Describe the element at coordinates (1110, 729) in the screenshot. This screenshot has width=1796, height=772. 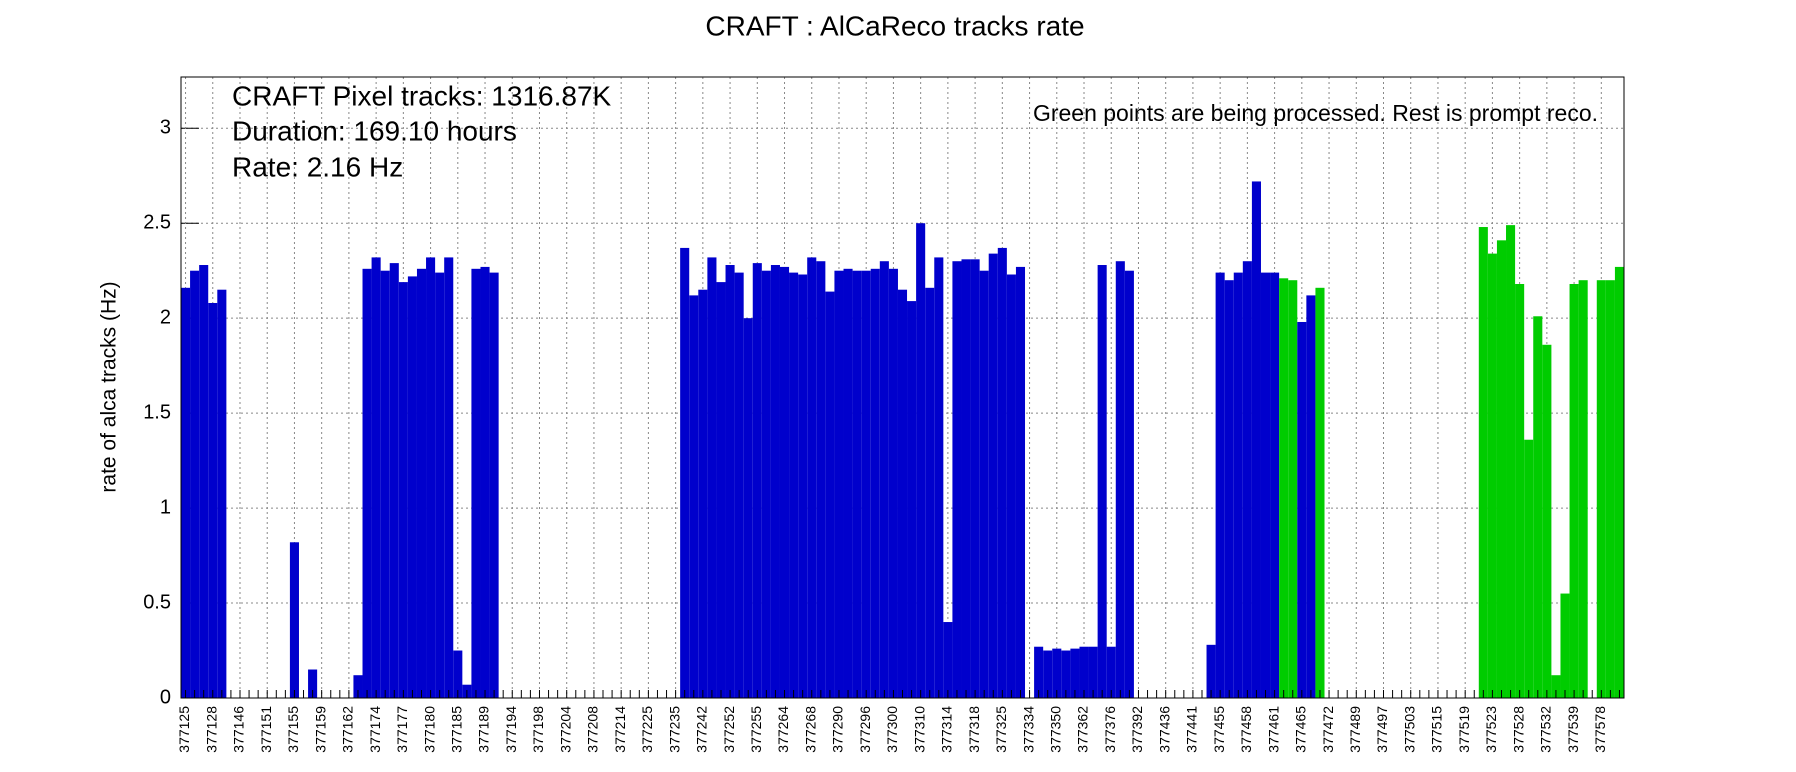
I see `x-tick-label: 377376` at that location.